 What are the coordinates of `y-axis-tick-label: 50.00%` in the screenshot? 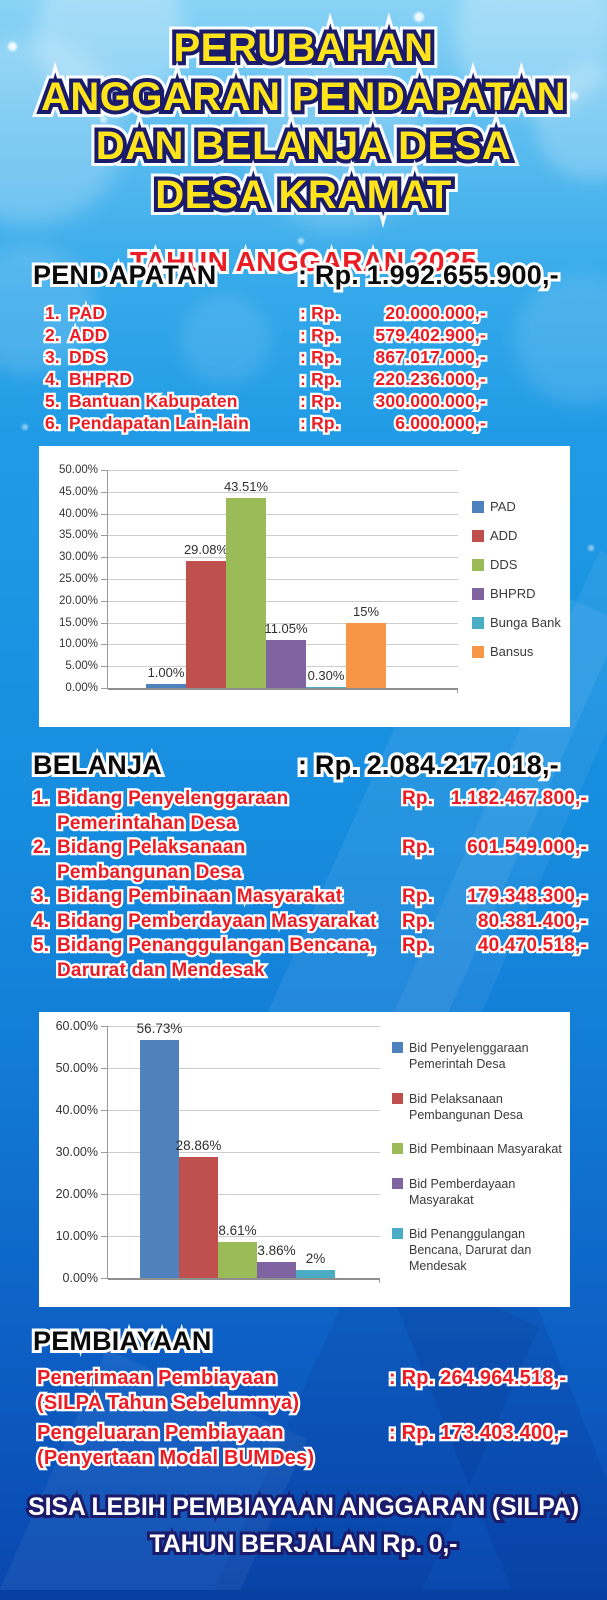 It's located at (76, 1068).